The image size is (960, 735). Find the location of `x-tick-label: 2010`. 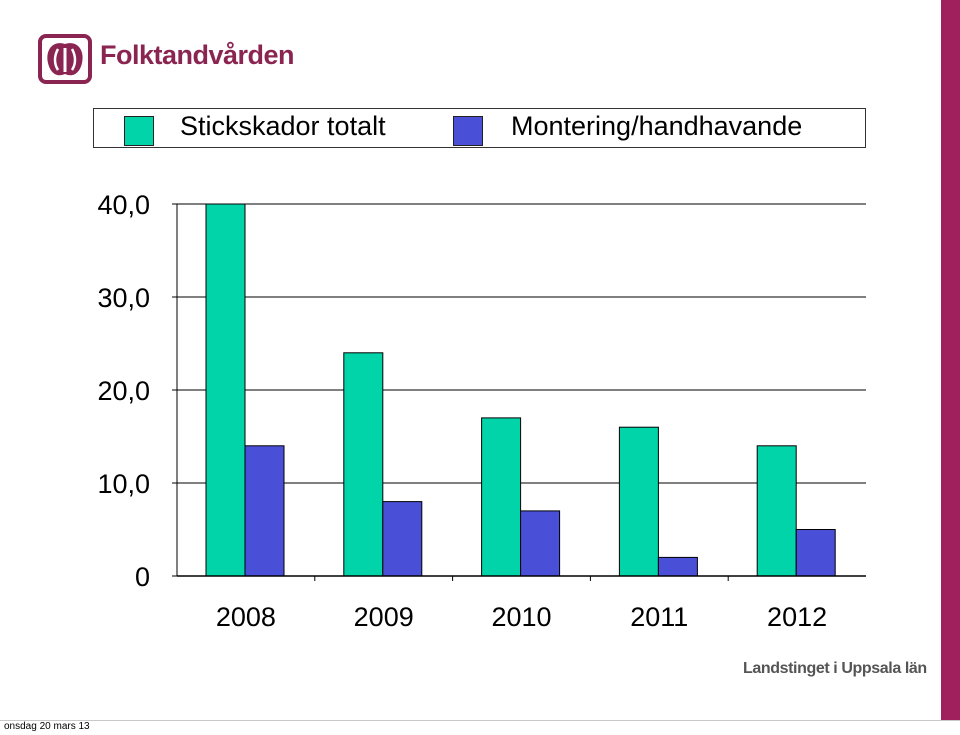

x-tick-label: 2010 is located at coordinates (521, 617).